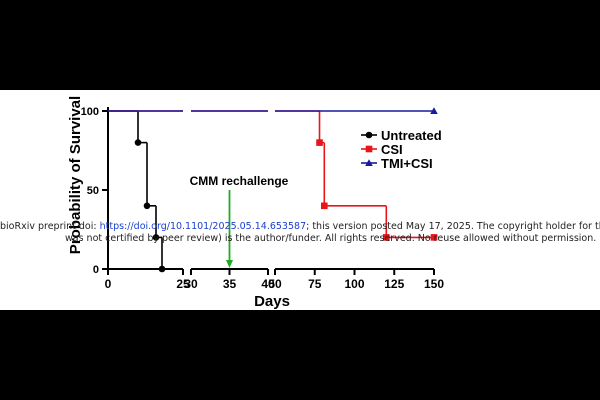 The image size is (600, 400). What do you see at coordinates (90, 112) in the screenshot?
I see `y-tick-label: 100` at bounding box center [90, 112].